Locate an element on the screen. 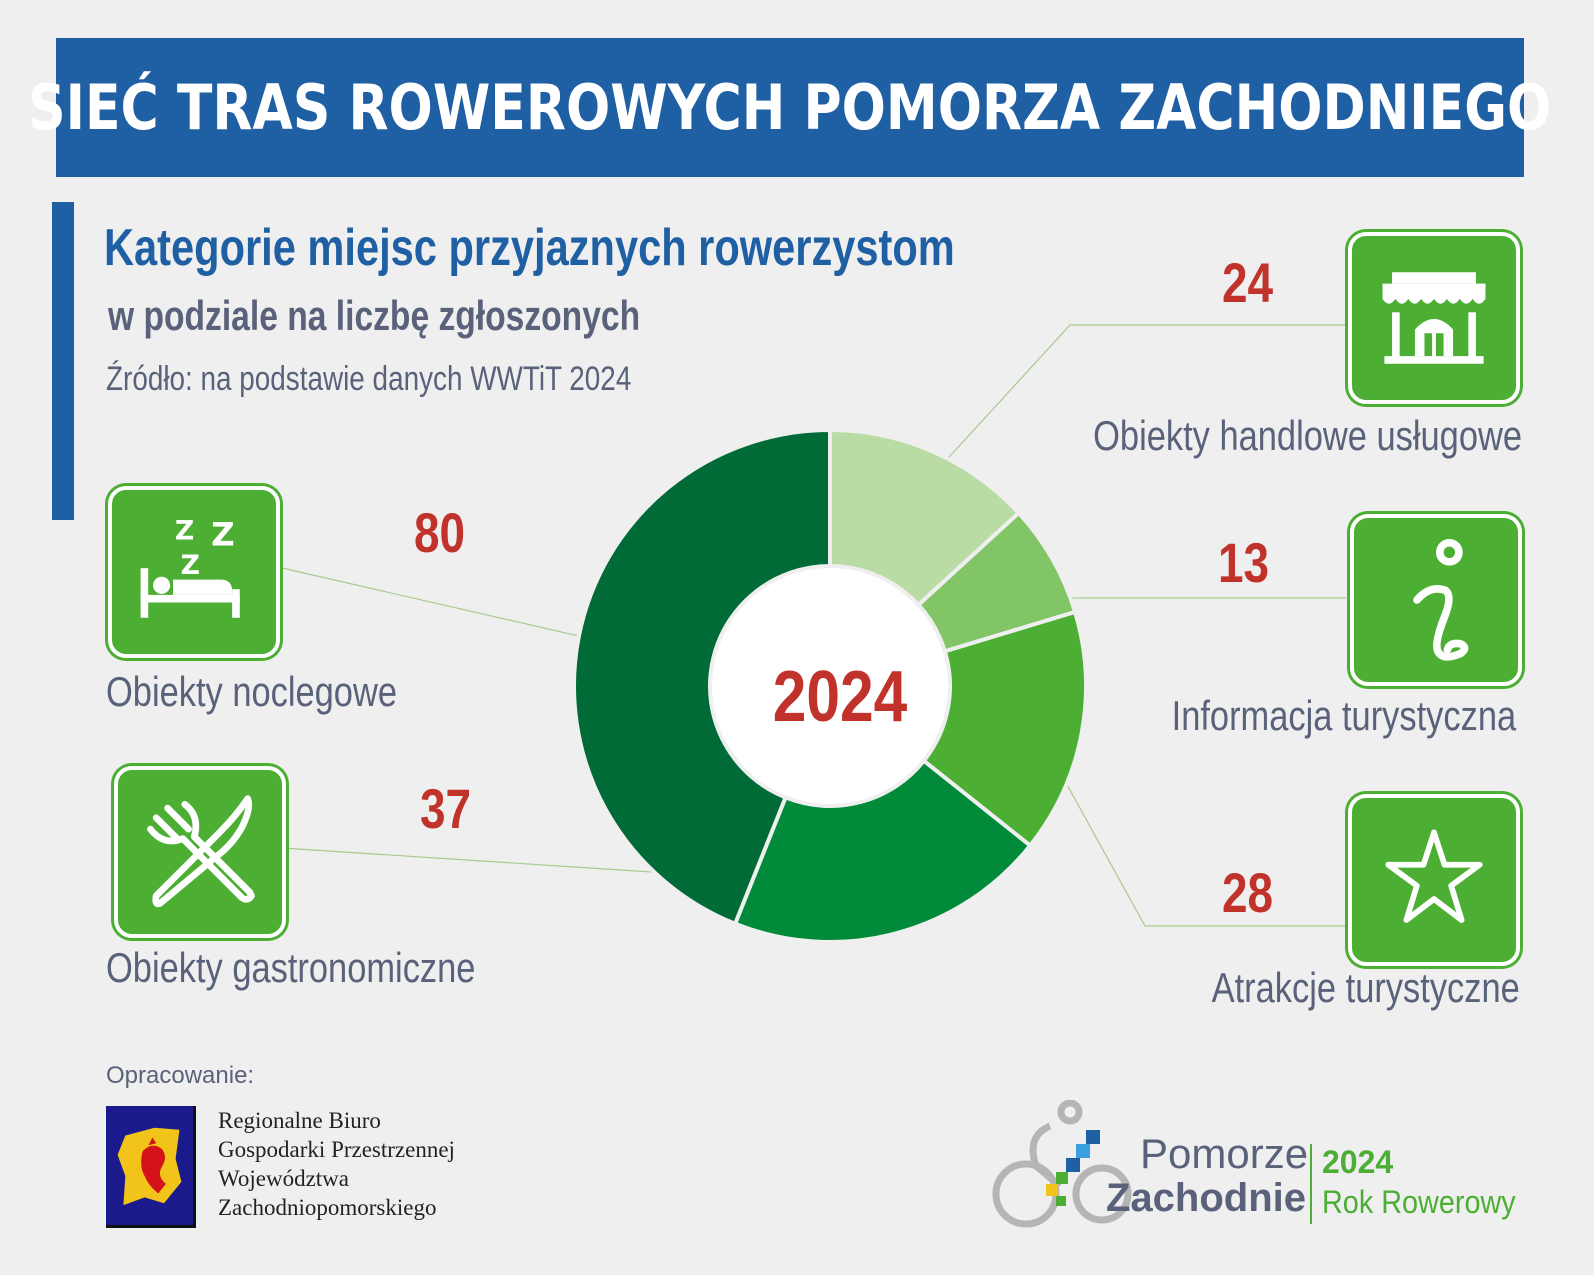  star-icon is located at coordinates (1434, 880).